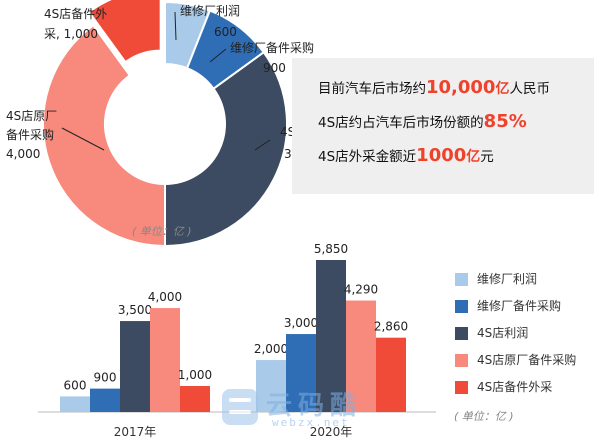  Describe the element at coordinates (135, 366) in the screenshot. I see `bar-dealer-profit-2017` at that location.